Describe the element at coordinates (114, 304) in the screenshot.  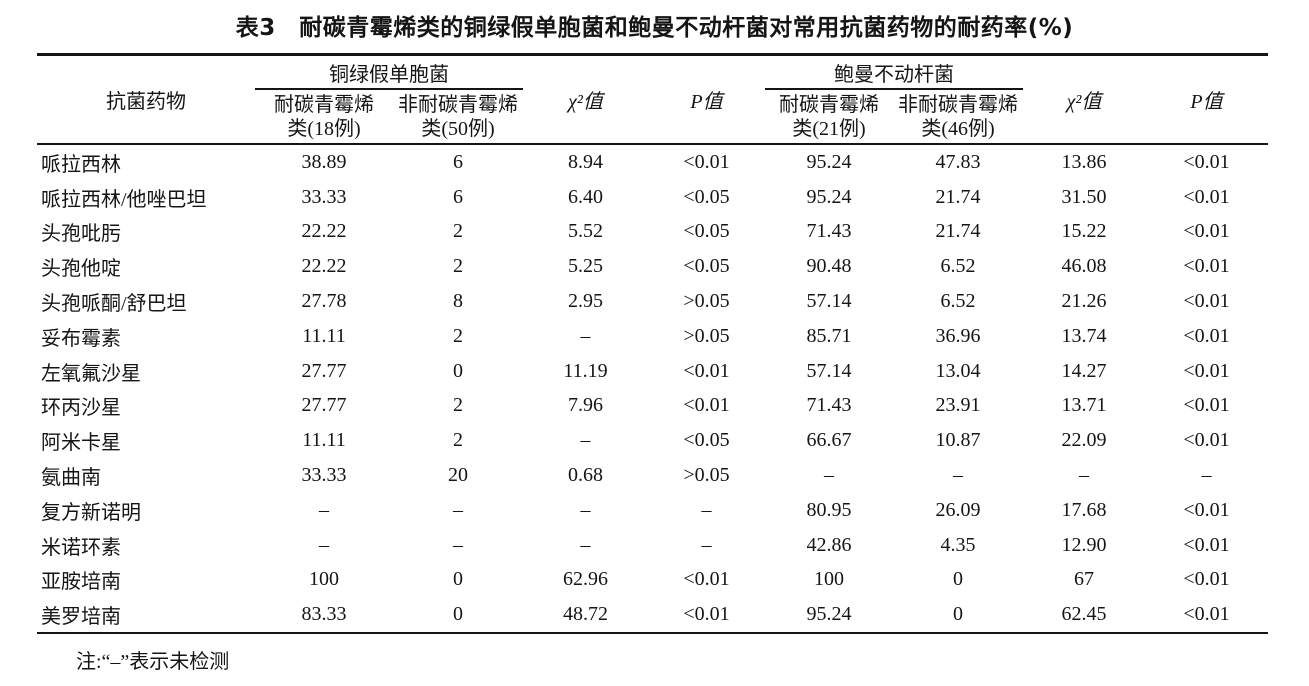
I see `cell-drug-name: 头孢哌酮/舒巴坦` at that location.